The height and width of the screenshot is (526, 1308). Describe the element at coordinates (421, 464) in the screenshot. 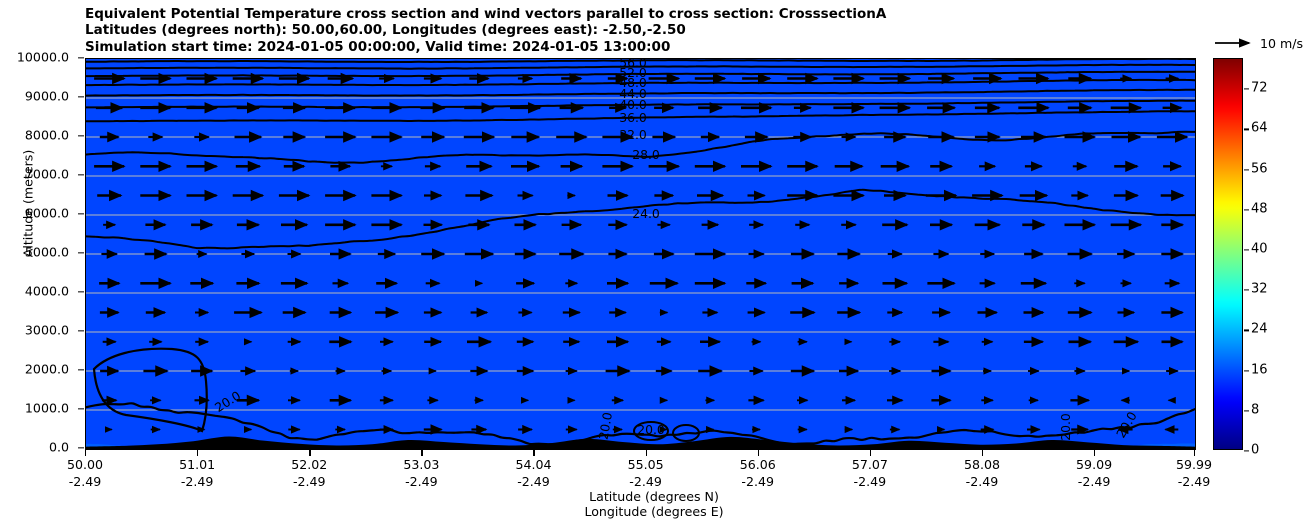

I see `x-axis-tick-label-latitude: 53.03` at that location.